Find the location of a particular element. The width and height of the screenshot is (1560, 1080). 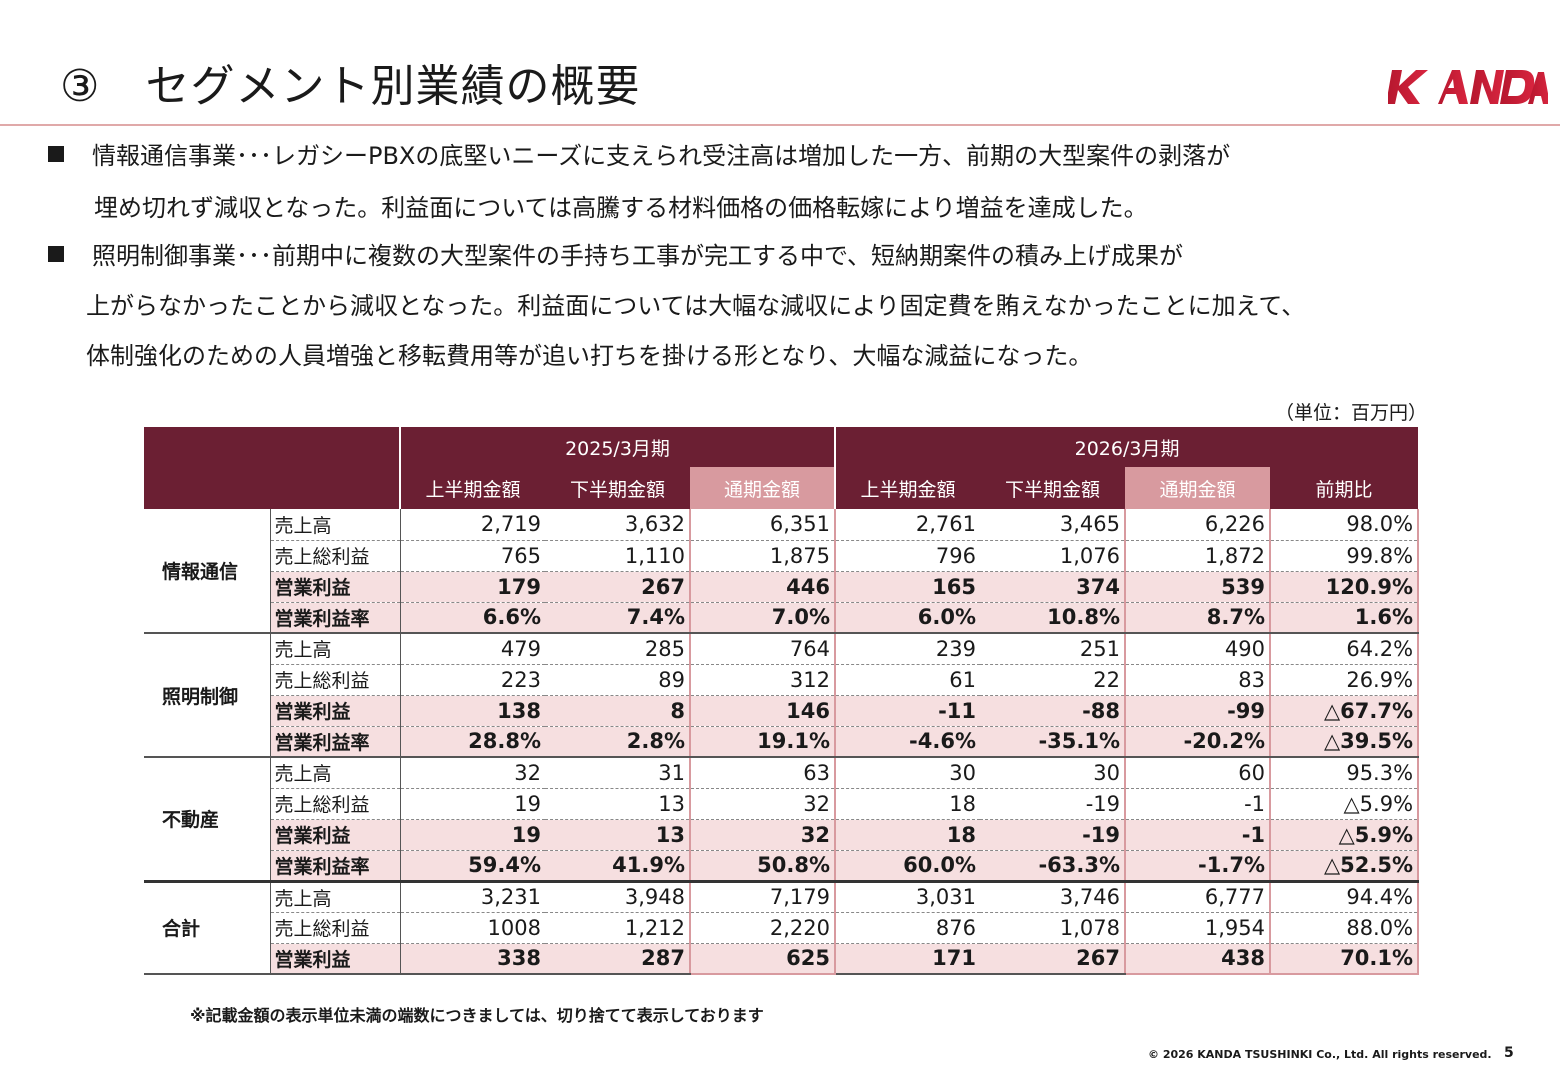

segment-name: 合計 is located at coordinates (207, 927).